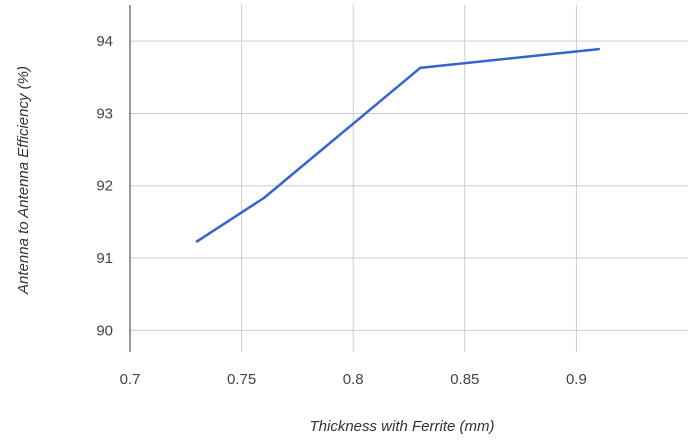 The image size is (690, 440). What do you see at coordinates (401, 426) in the screenshot?
I see `x-axis-title: Thickness with Ferrite (mm)` at bounding box center [401, 426].